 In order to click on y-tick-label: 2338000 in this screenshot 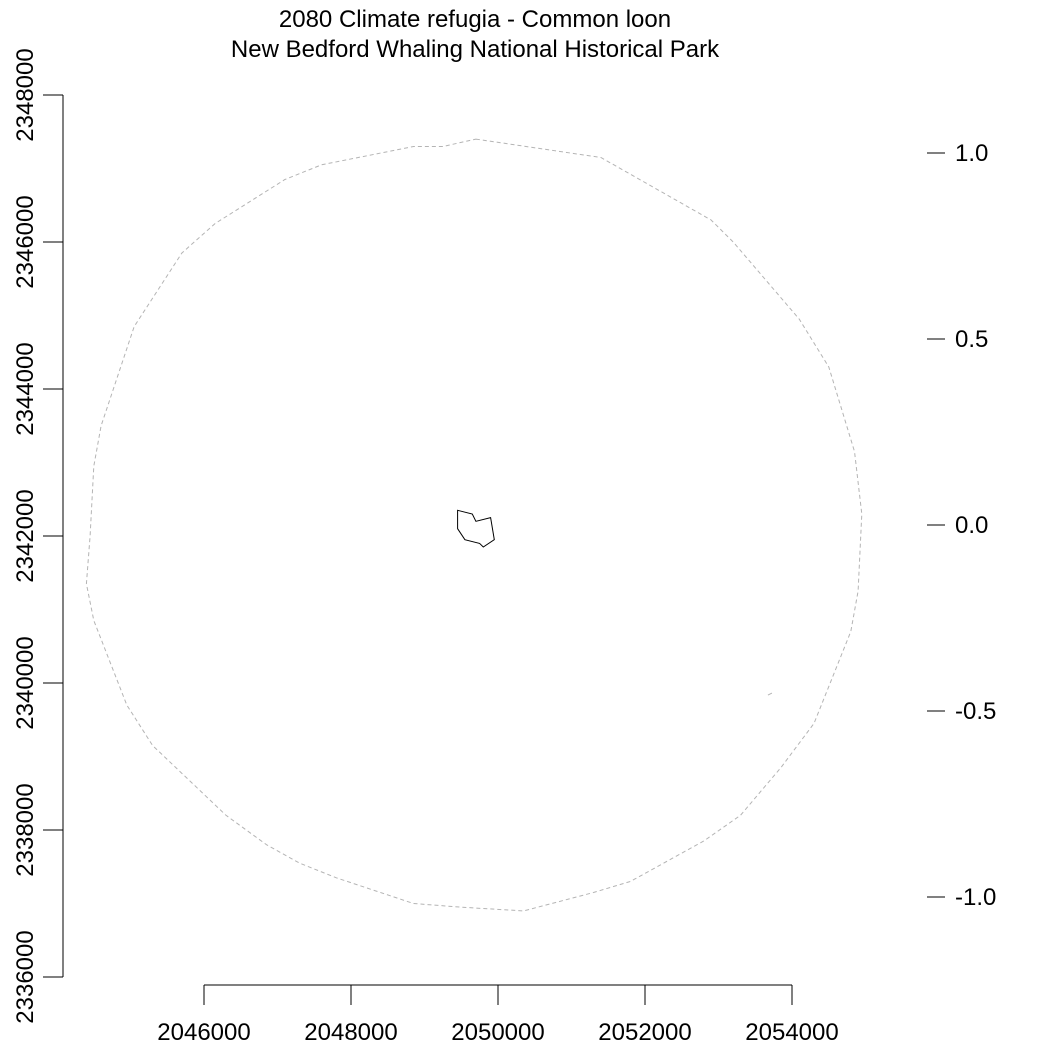, I will do `click(25, 829)`.